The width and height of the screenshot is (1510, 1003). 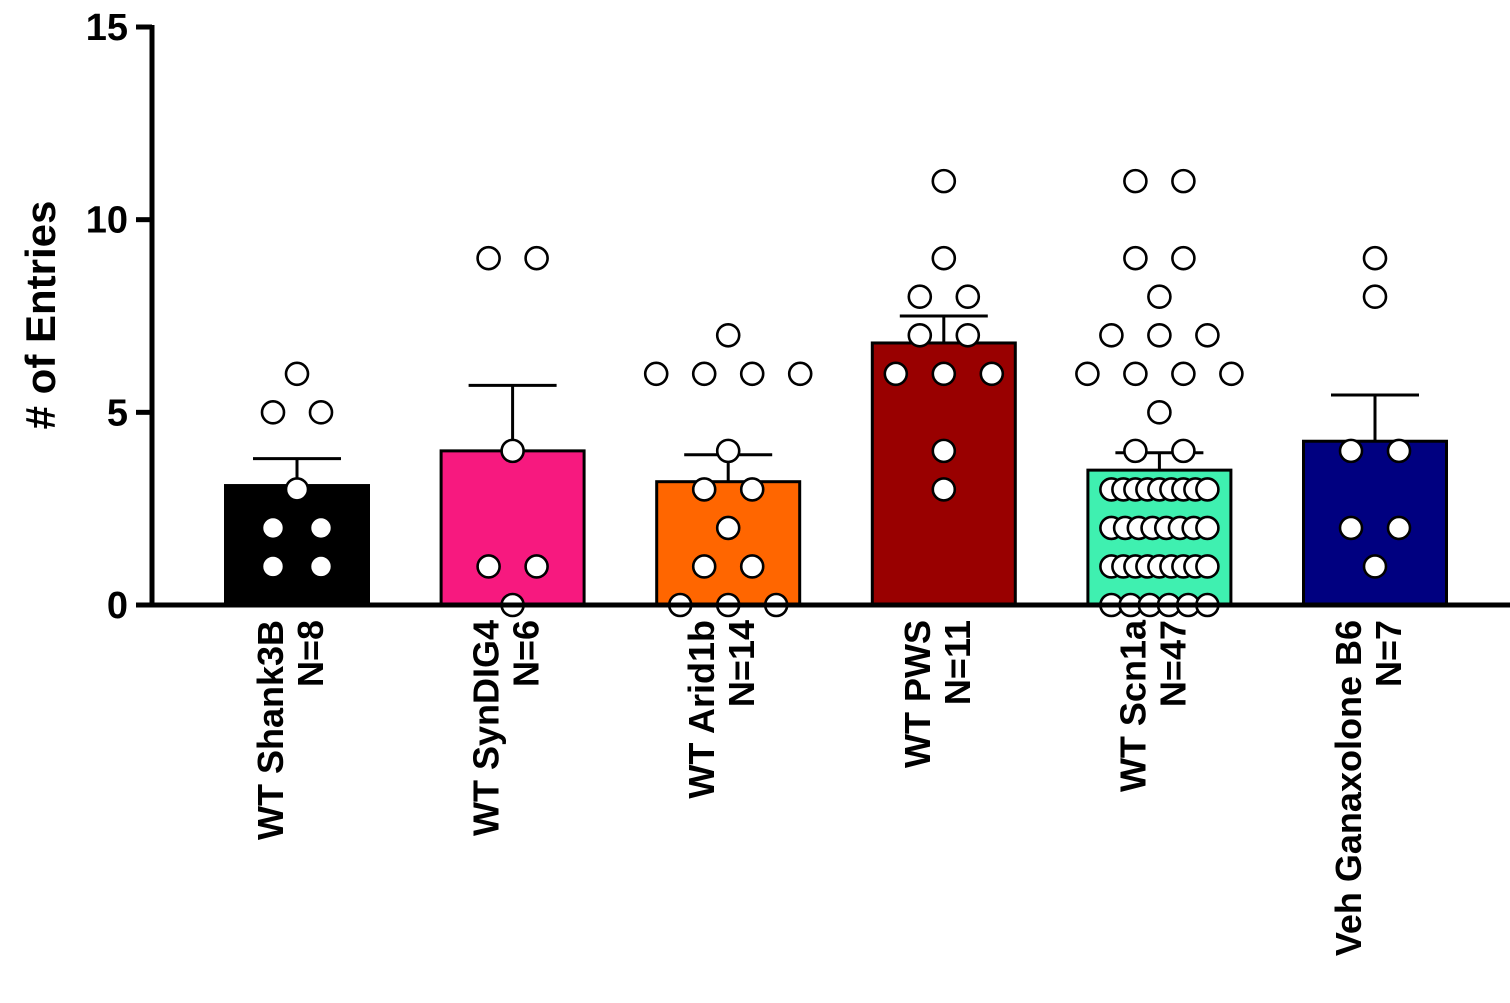 What do you see at coordinates (741, 663) in the screenshot?
I see `category-n: N=14` at bounding box center [741, 663].